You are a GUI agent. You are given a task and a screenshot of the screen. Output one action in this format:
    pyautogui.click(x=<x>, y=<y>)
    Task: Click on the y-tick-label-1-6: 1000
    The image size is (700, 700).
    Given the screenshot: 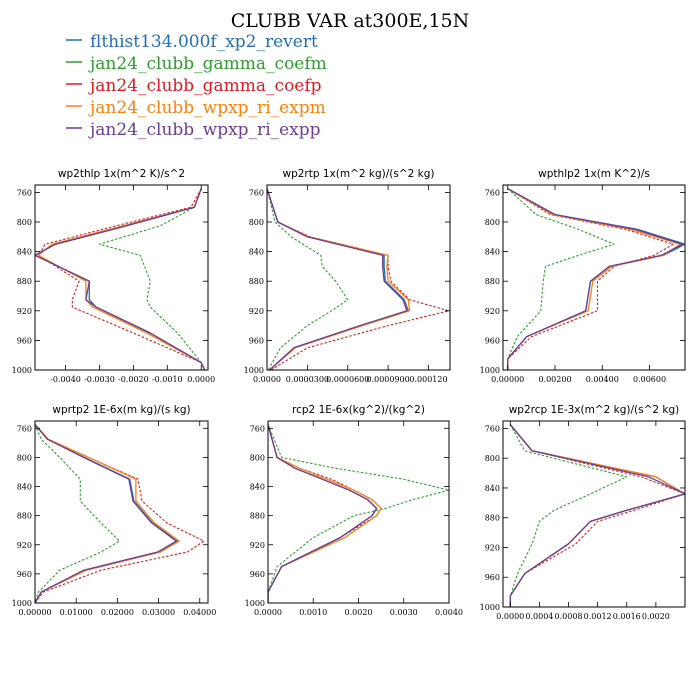 What is the action you would take?
    pyautogui.click(x=254, y=370)
    